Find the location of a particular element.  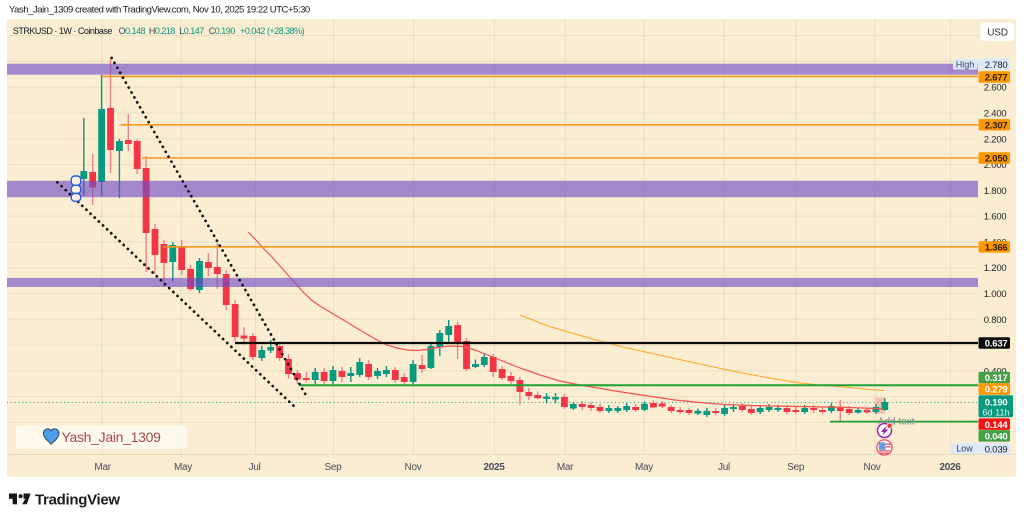

svg-text: 0.279 is located at coordinates (996, 390).